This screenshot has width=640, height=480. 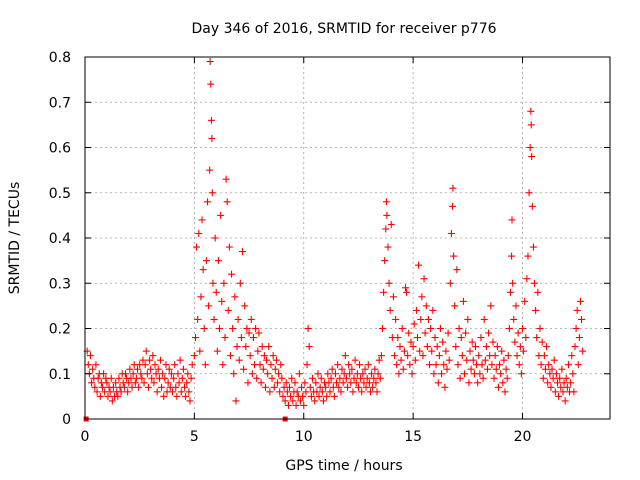 I want to click on y-tick-label: 0.5, so click(x=60, y=194).